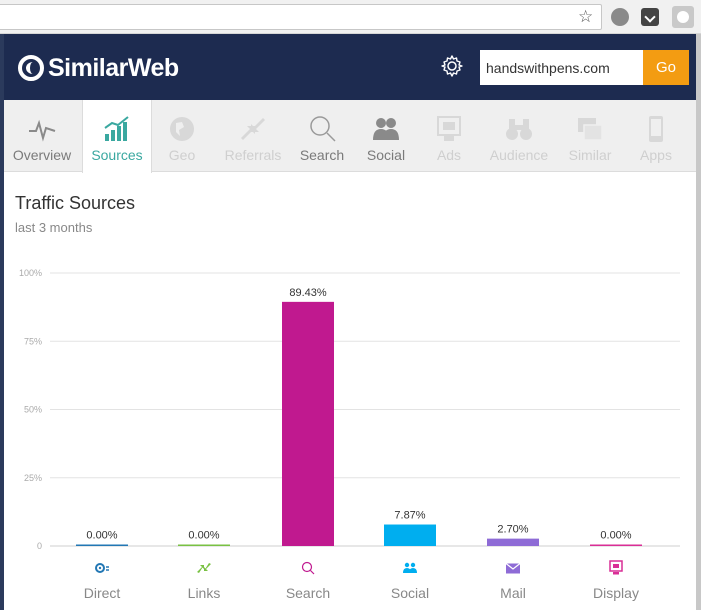 The image size is (701, 610). What do you see at coordinates (308, 293) in the screenshot?
I see `bar-value-label: 89.43%` at bounding box center [308, 293].